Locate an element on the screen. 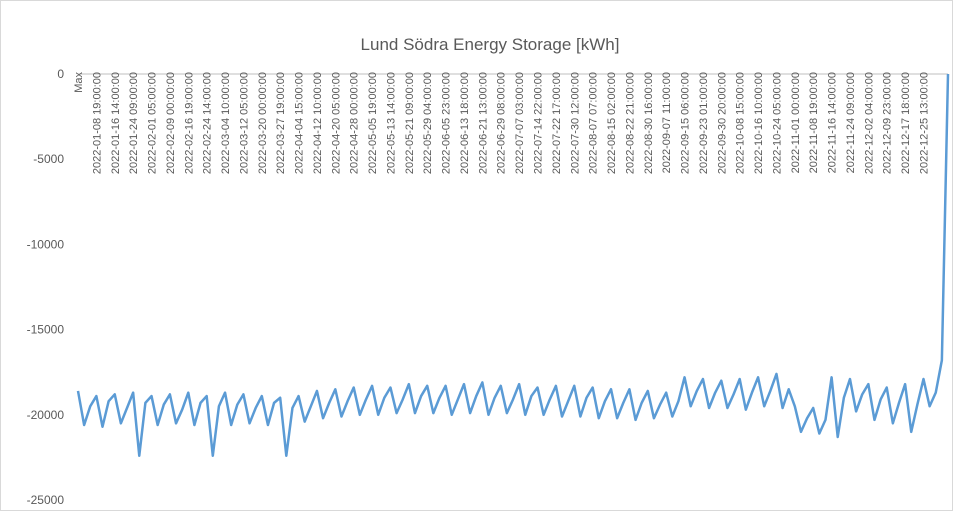 The height and width of the screenshot is (512, 954). x-tick-label: 2022-03-04 10:00:00 is located at coordinates (226, 123).